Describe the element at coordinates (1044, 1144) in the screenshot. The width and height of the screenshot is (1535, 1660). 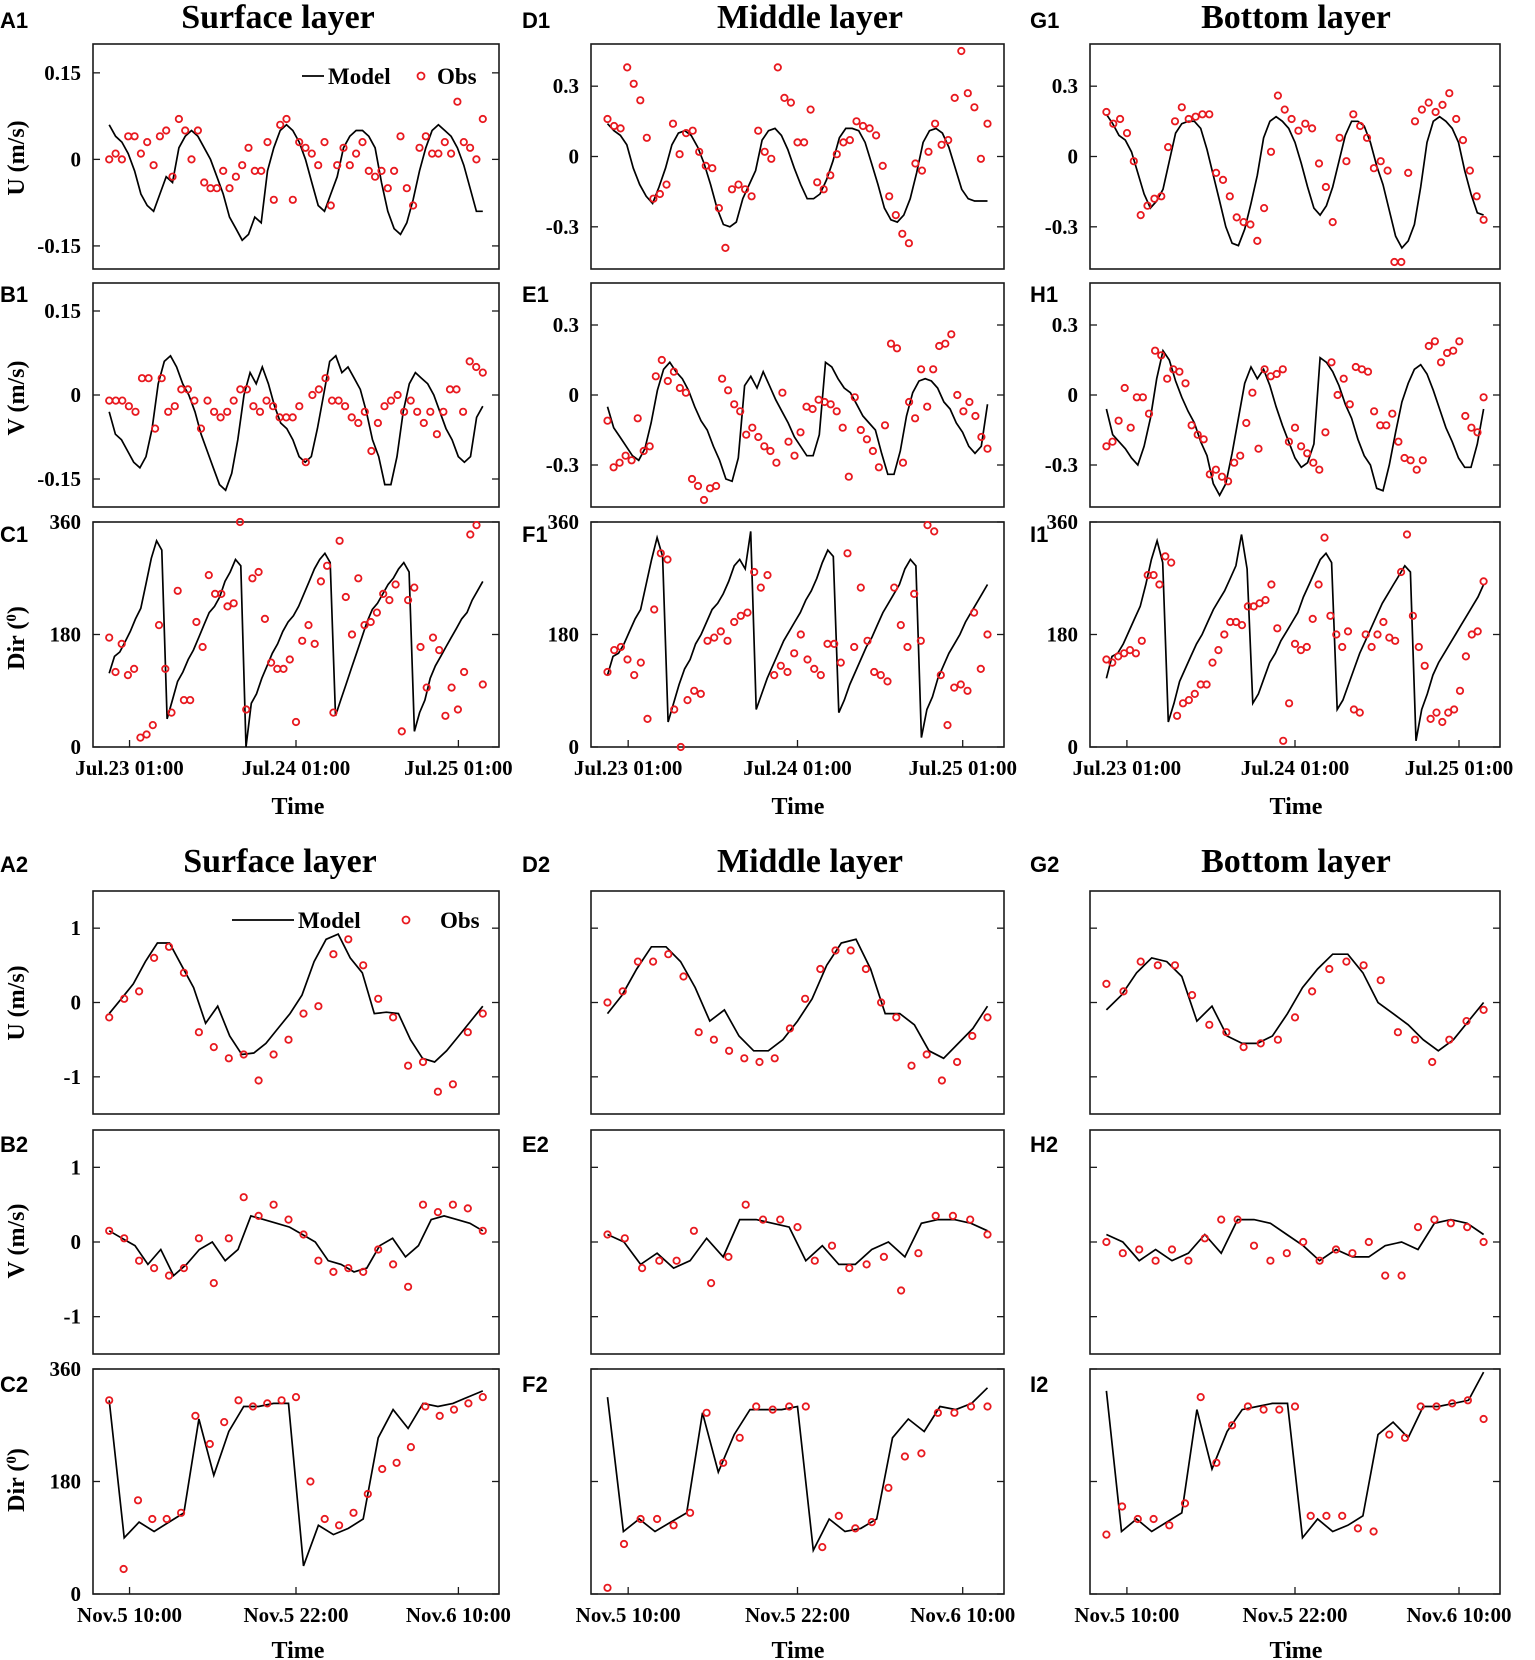
I see `panel-label-H2: H2` at that location.